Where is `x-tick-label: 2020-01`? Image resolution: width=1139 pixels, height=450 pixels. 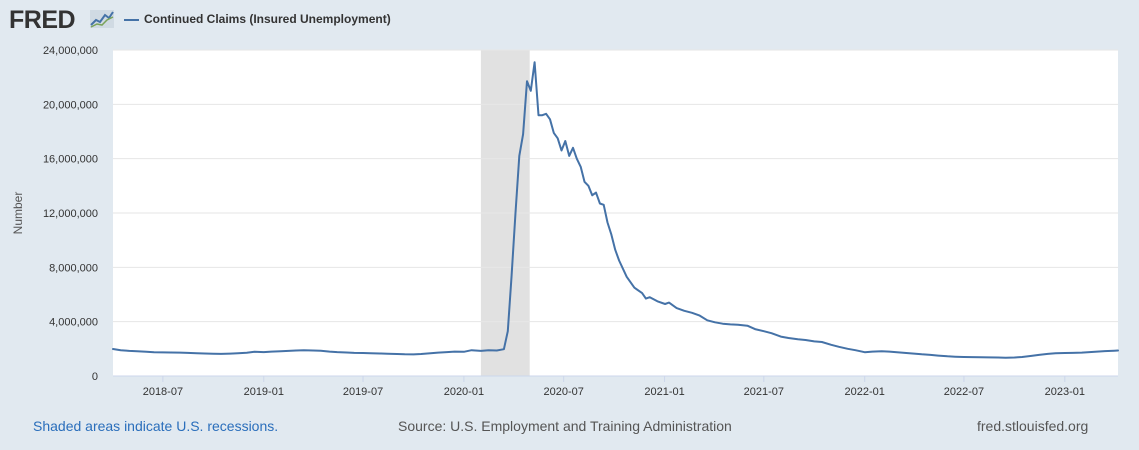 x-tick-label: 2020-01 is located at coordinates (464, 392).